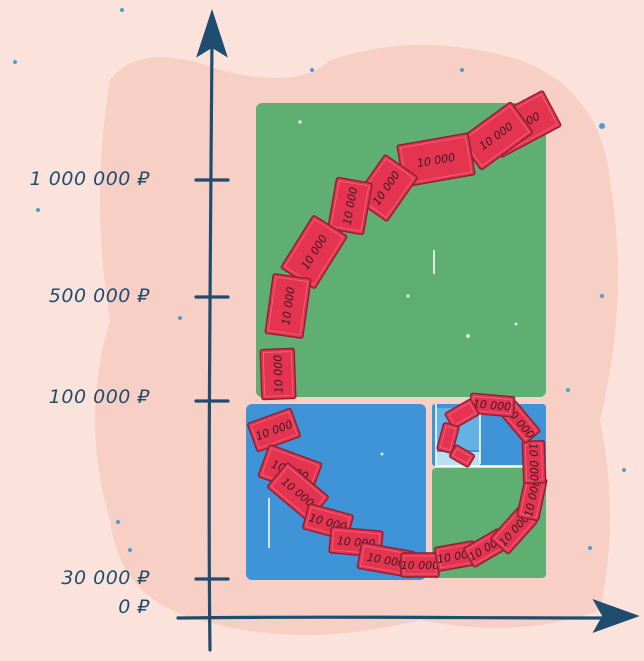 This screenshot has width=644, height=661. Describe the element at coordinates (105, 578) in the screenshot. I see `y-tick-label: 30 000 ₽` at that location.